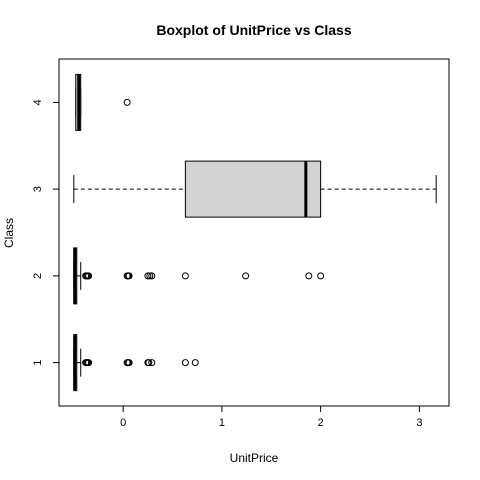 This screenshot has width=480, height=480. What do you see at coordinates (9, 233) in the screenshot?
I see `y-axis-label: Class` at bounding box center [9, 233].